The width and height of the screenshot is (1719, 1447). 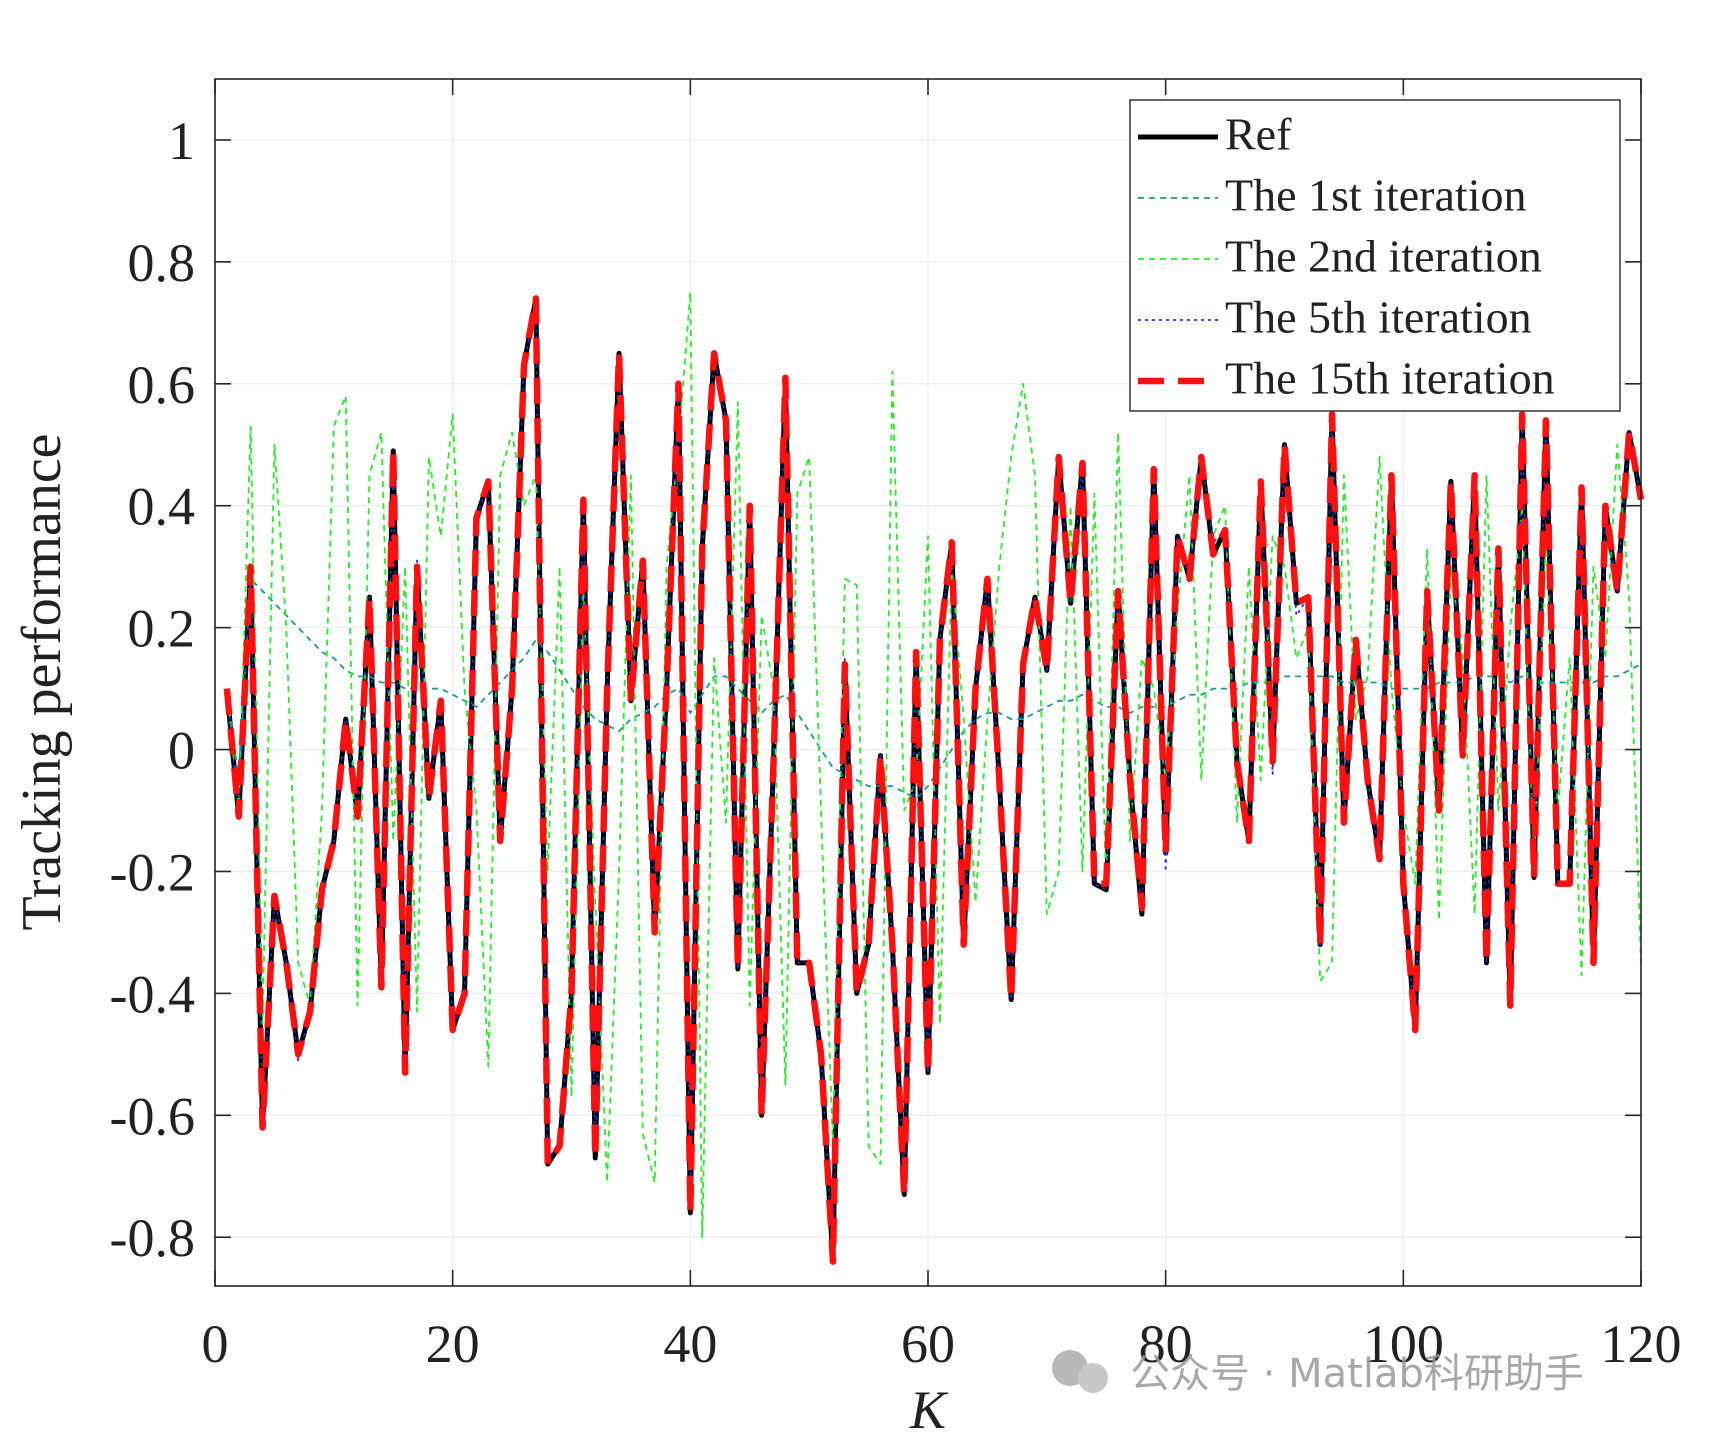 I want to click on y-tick-label: 0.2, so click(x=162, y=629).